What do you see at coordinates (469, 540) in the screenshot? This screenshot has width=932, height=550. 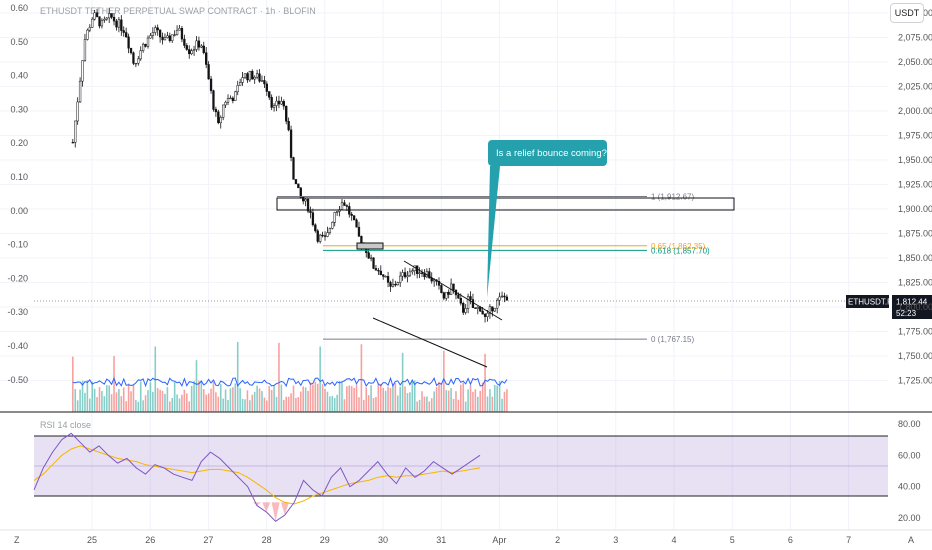 I see `time-axis: 25 26 27 28 29 30 31 Apr 2 3 4 5 6 7` at bounding box center [469, 540].